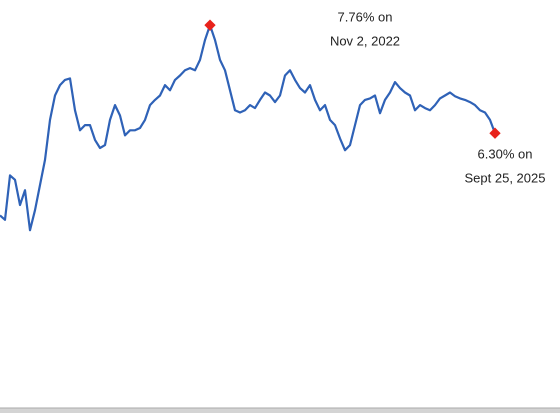  What do you see at coordinates (365, 17) in the screenshot?
I see `annotation: 7.76% on` at bounding box center [365, 17].